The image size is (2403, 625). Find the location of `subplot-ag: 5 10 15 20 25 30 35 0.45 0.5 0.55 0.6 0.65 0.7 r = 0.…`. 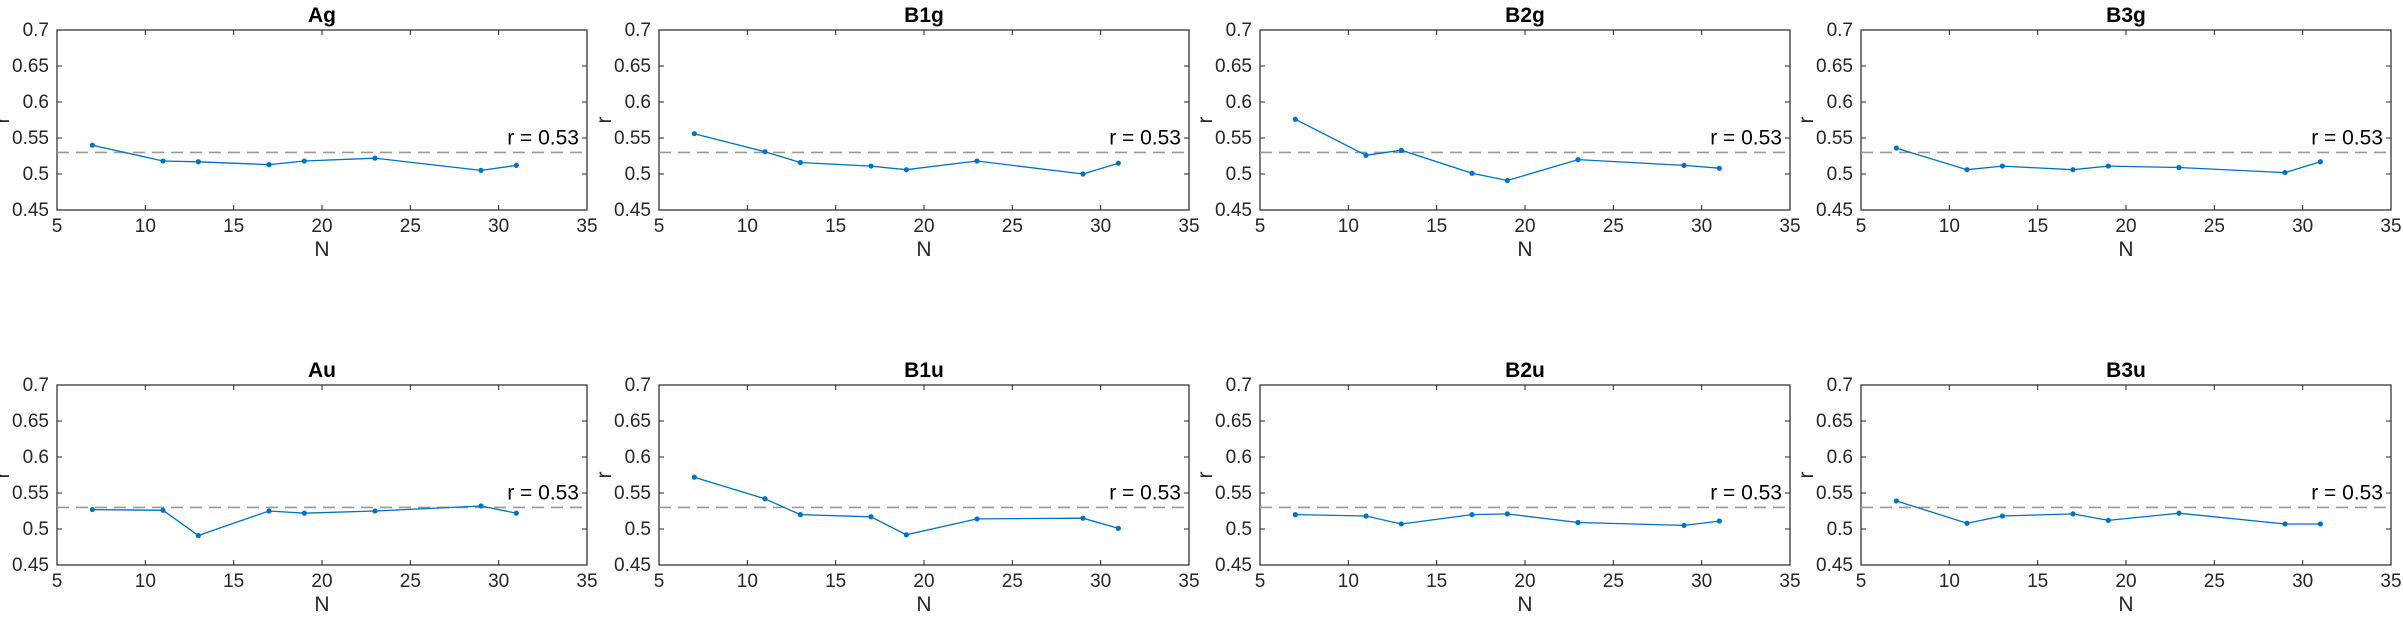

subplot-ag: 5 10 15 20 25 30 35 0.45 0.5 0.55 0.6 0.65 0.7 r = 0.… is located at coordinates (299, 132).